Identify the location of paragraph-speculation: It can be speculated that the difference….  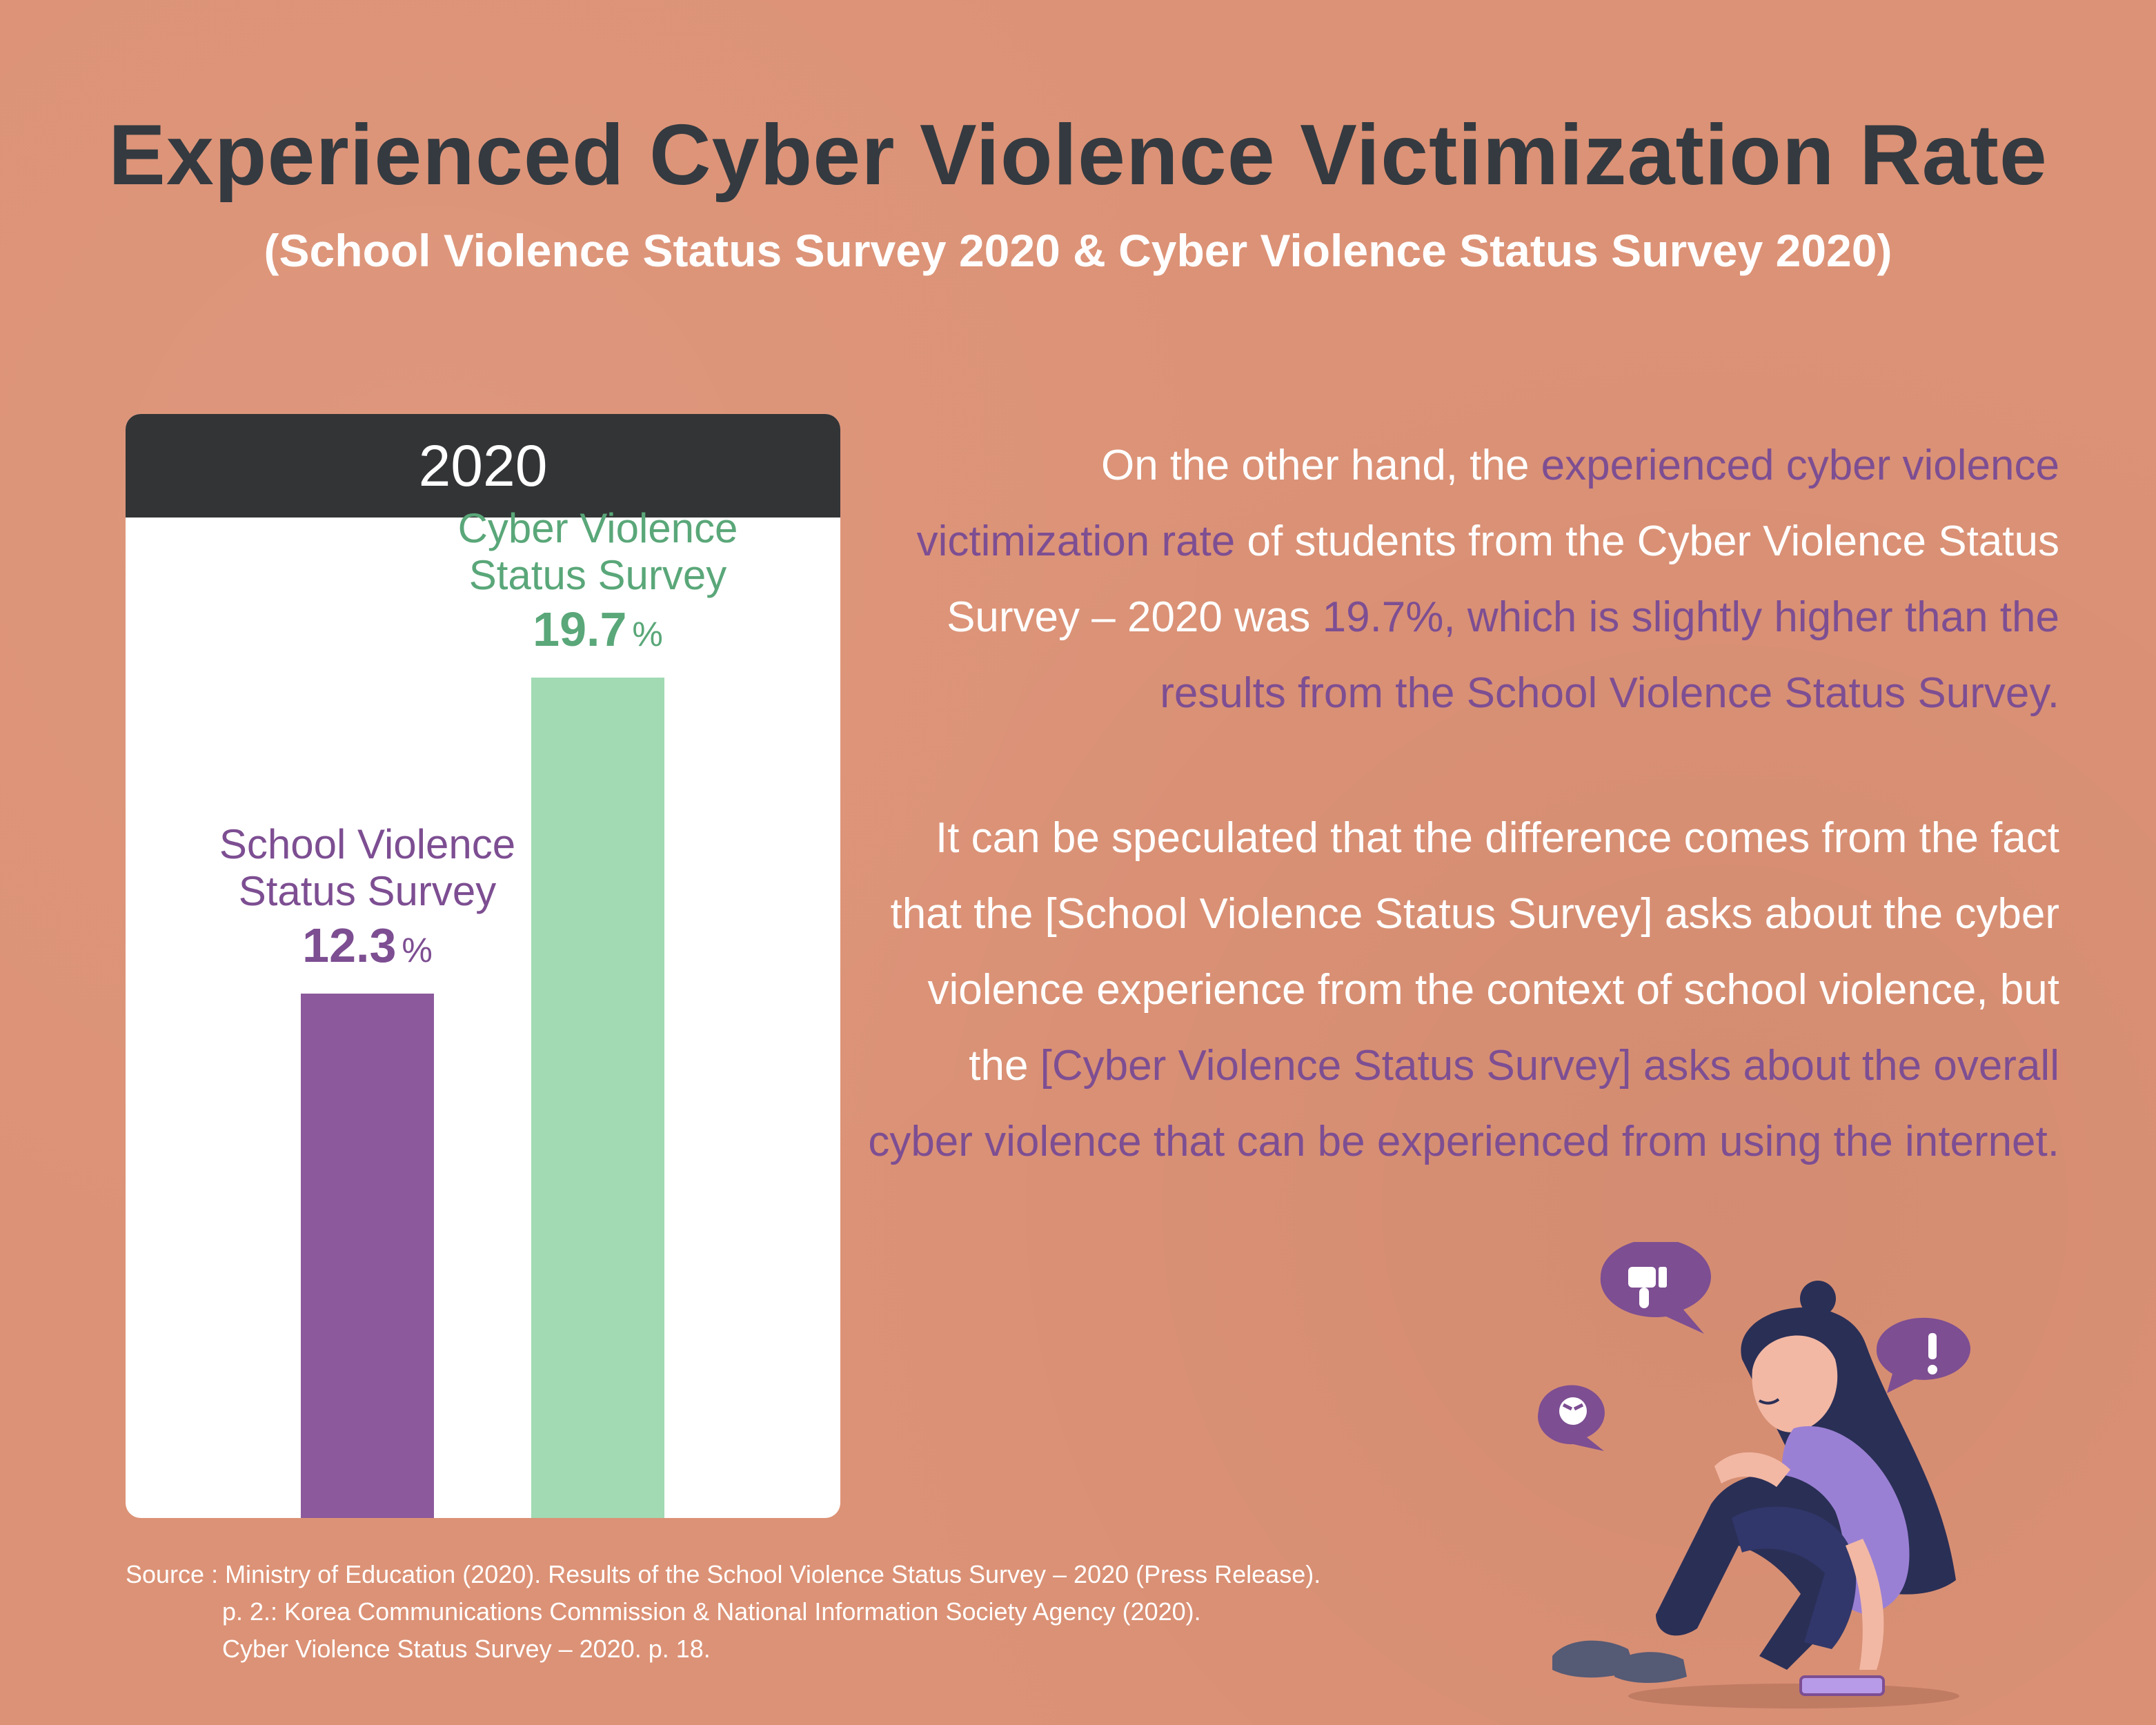
(1462, 990).